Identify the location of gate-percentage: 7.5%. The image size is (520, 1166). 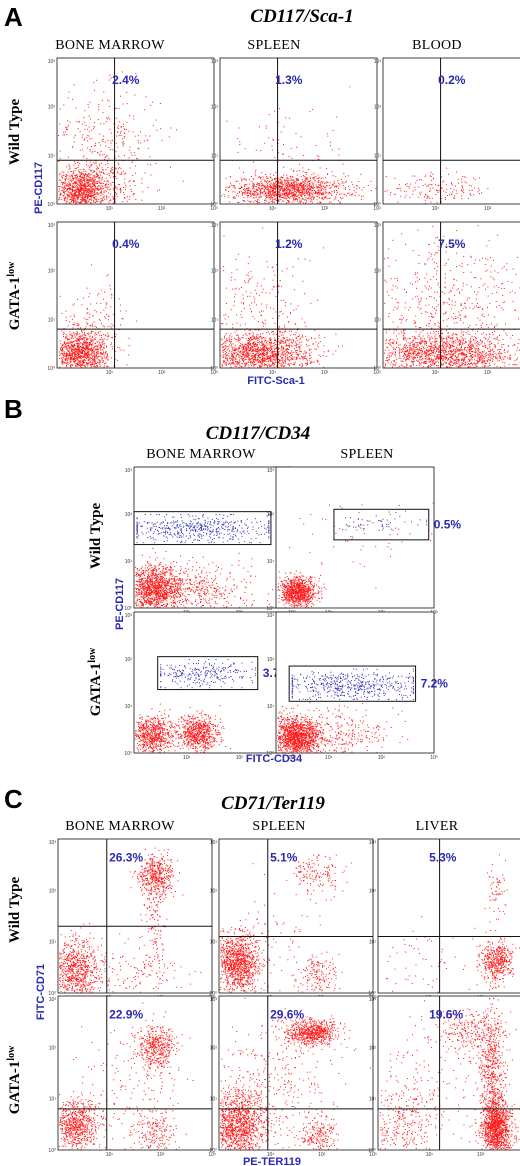
(452, 244).